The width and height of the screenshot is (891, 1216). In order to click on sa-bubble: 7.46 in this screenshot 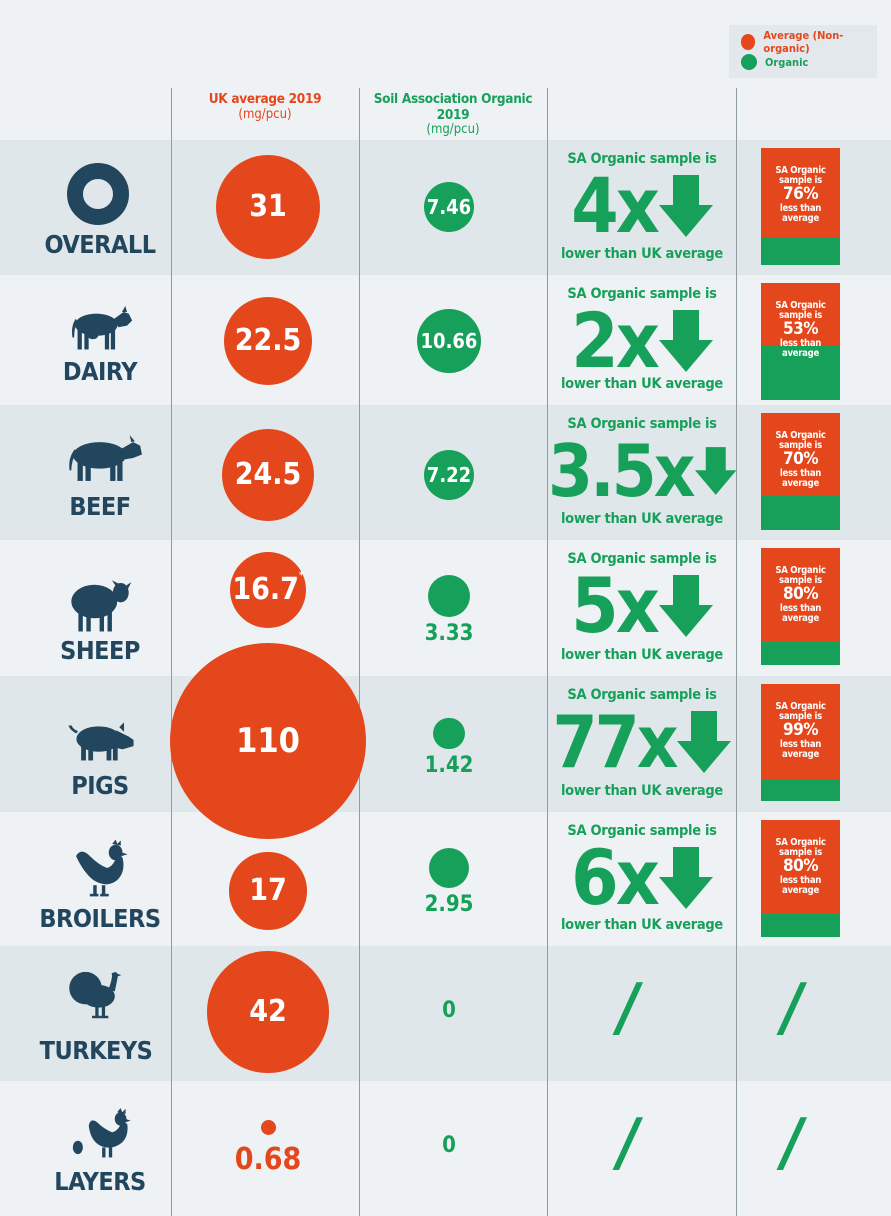, I will do `click(449, 207)`.